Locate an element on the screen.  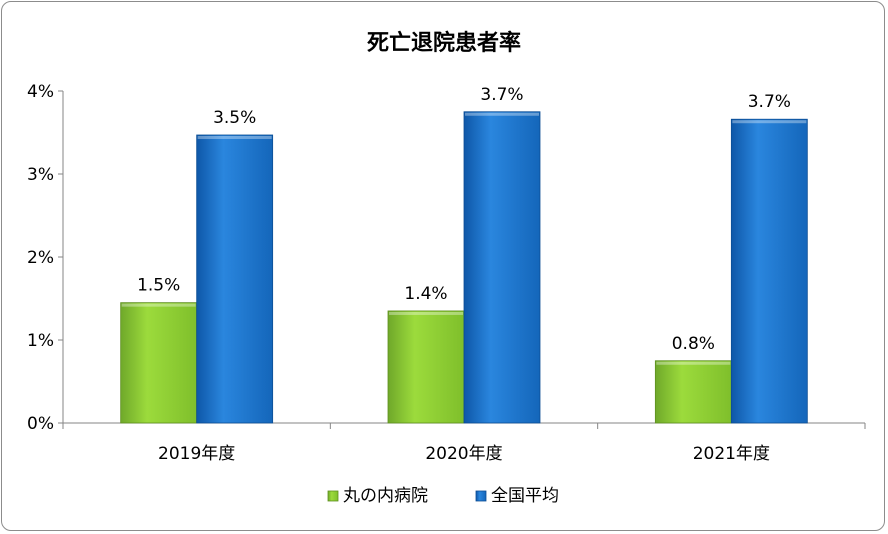
y-axis: 0% 1% 2% 3% 4% is located at coordinates (45, 258).